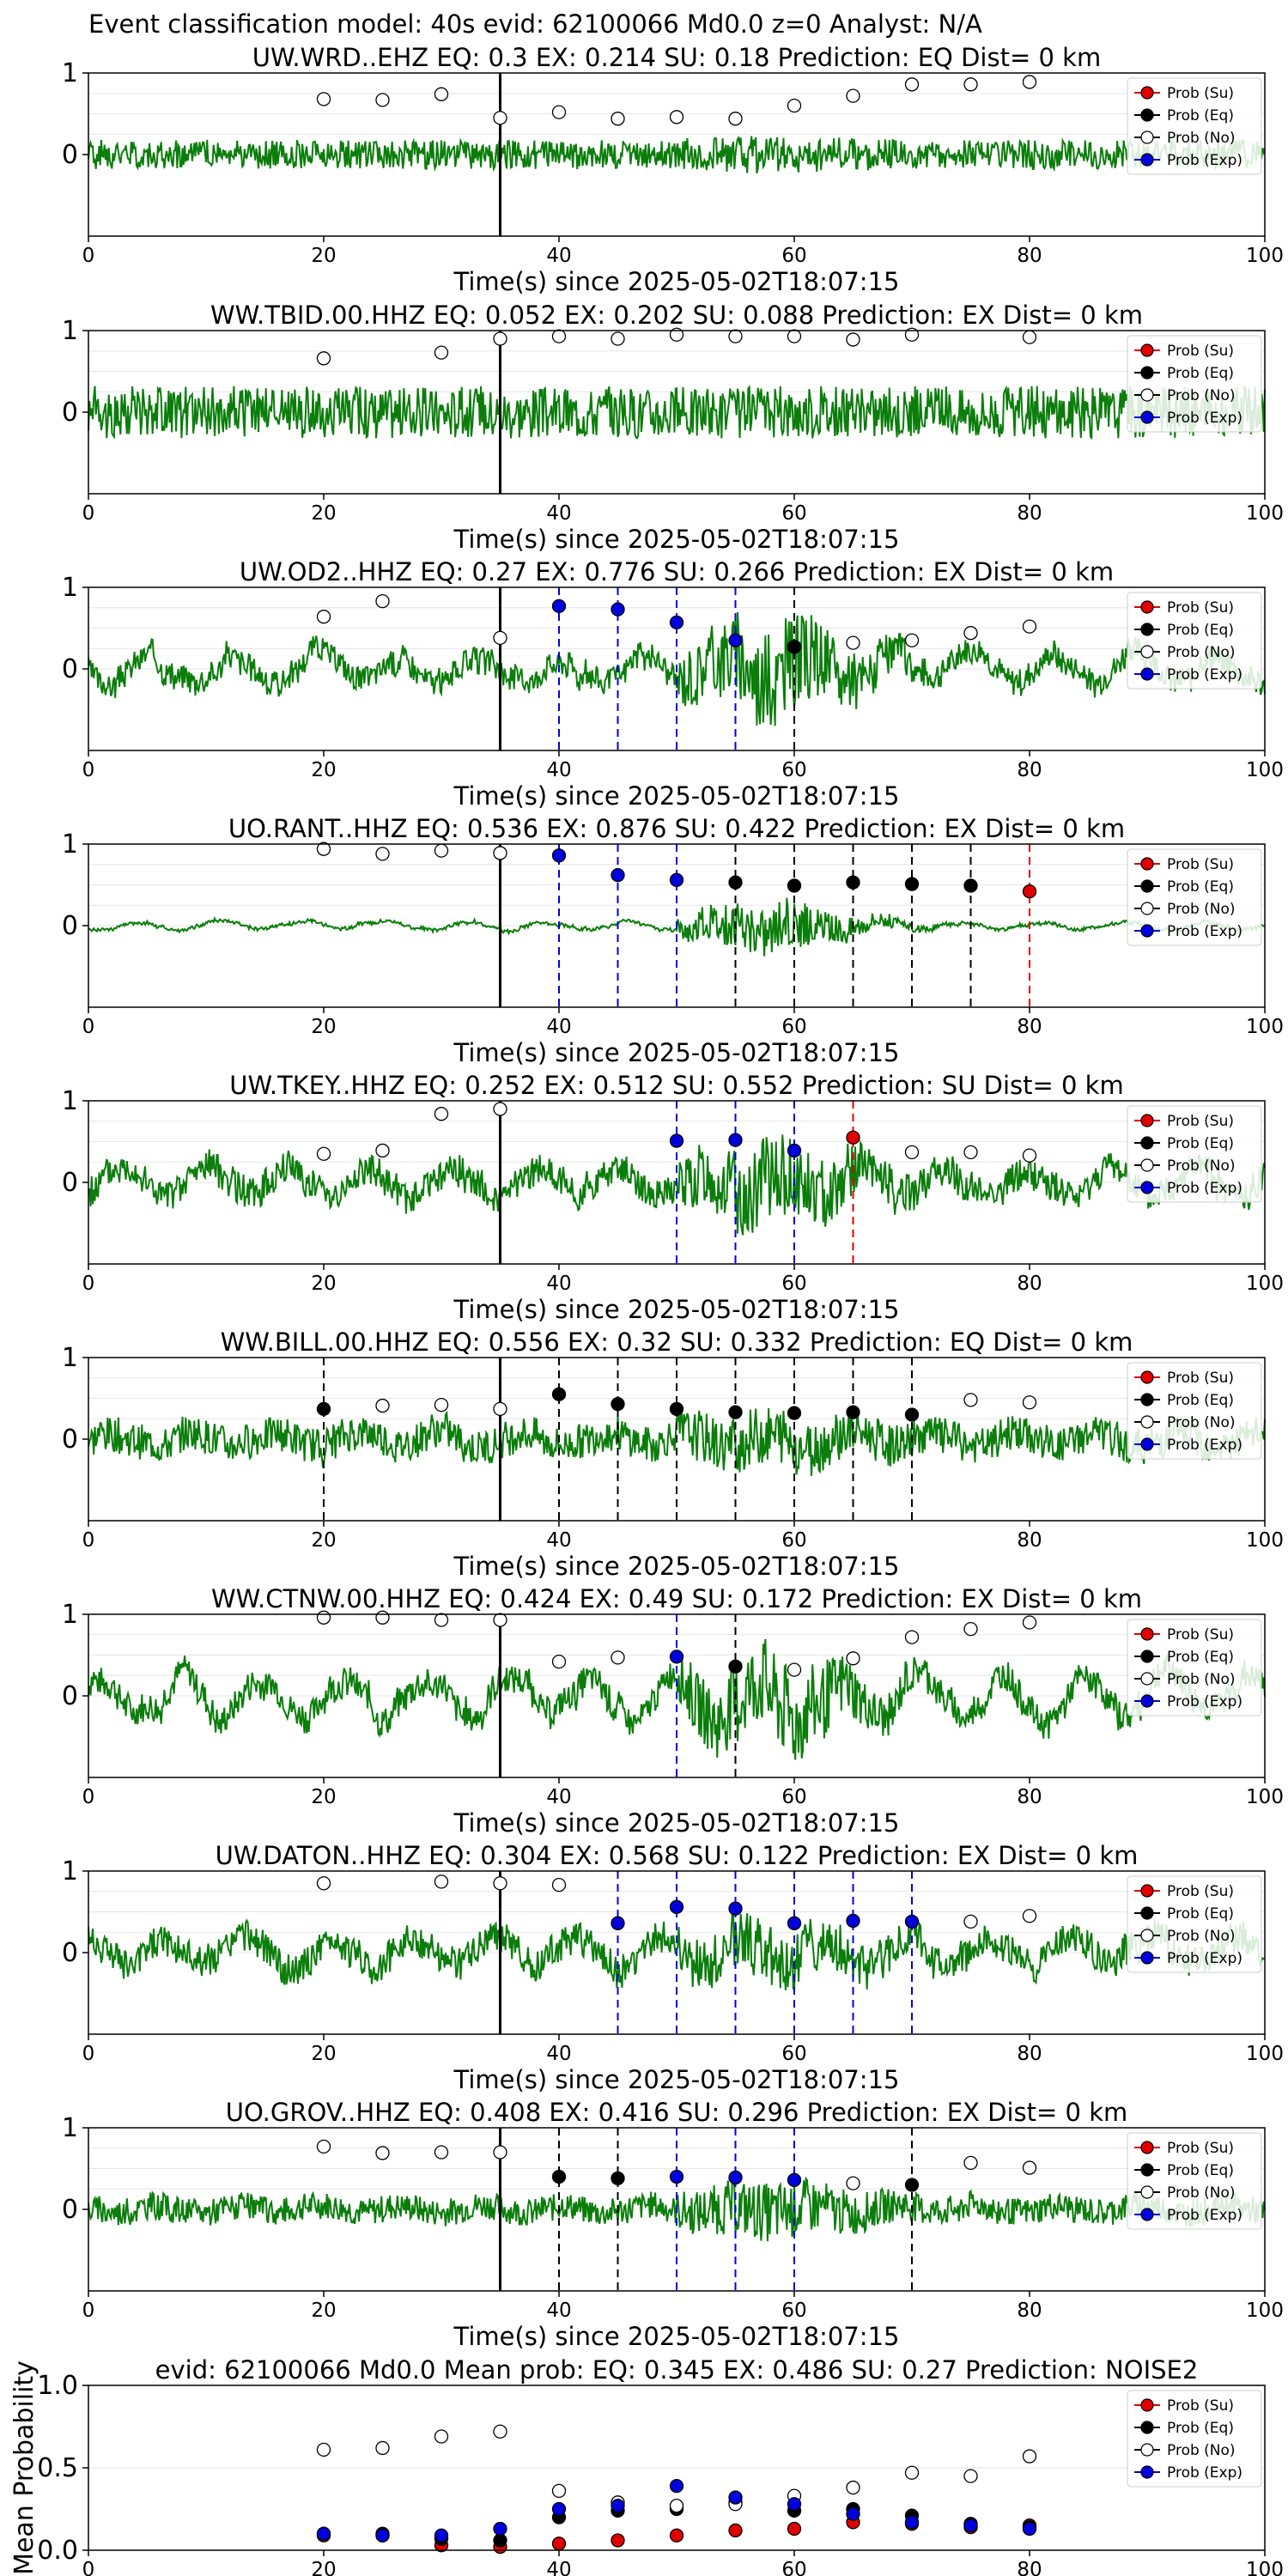 The height and width of the screenshot is (2576, 1288). Describe the element at coordinates (1195, 1924) in the screenshot. I see `legend-box` at that location.